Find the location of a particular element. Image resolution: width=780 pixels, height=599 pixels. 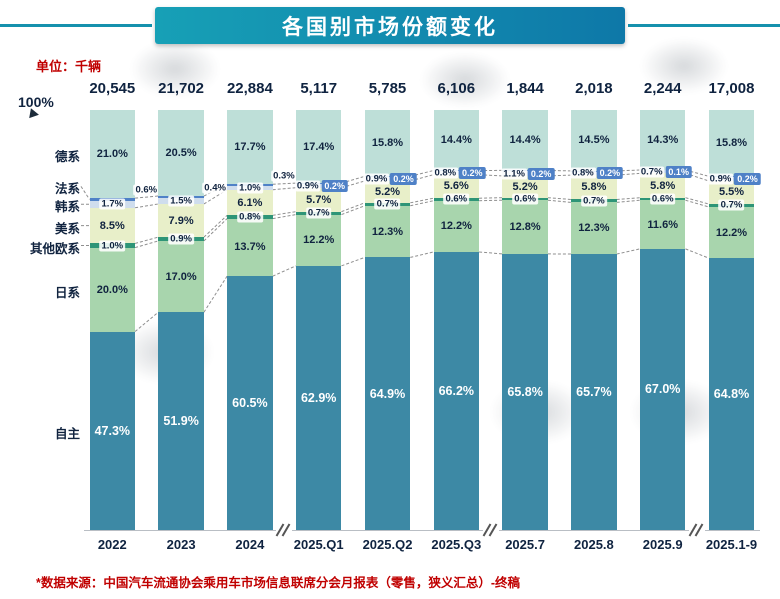

segment-label: 0.3% is located at coordinates (284, 176).